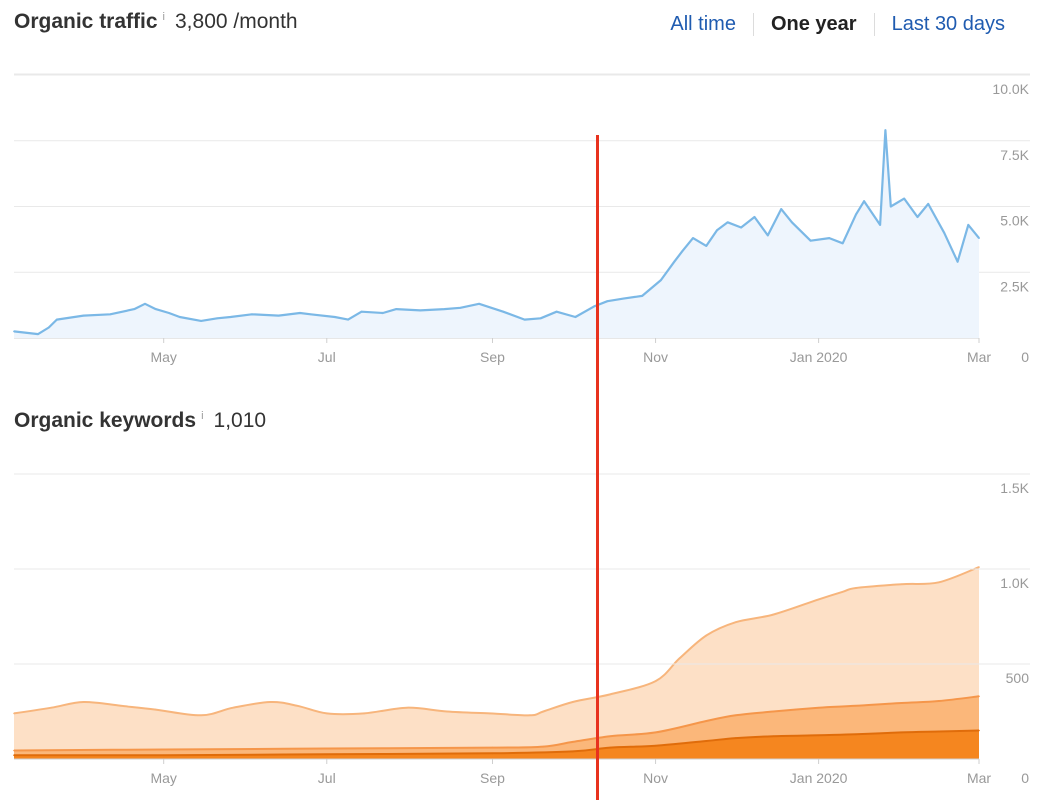 Image resolution: width=1043 pixels, height=800 pixels. Describe the element at coordinates (597, 467) in the screenshot. I see `annotation-marker-line` at that location.